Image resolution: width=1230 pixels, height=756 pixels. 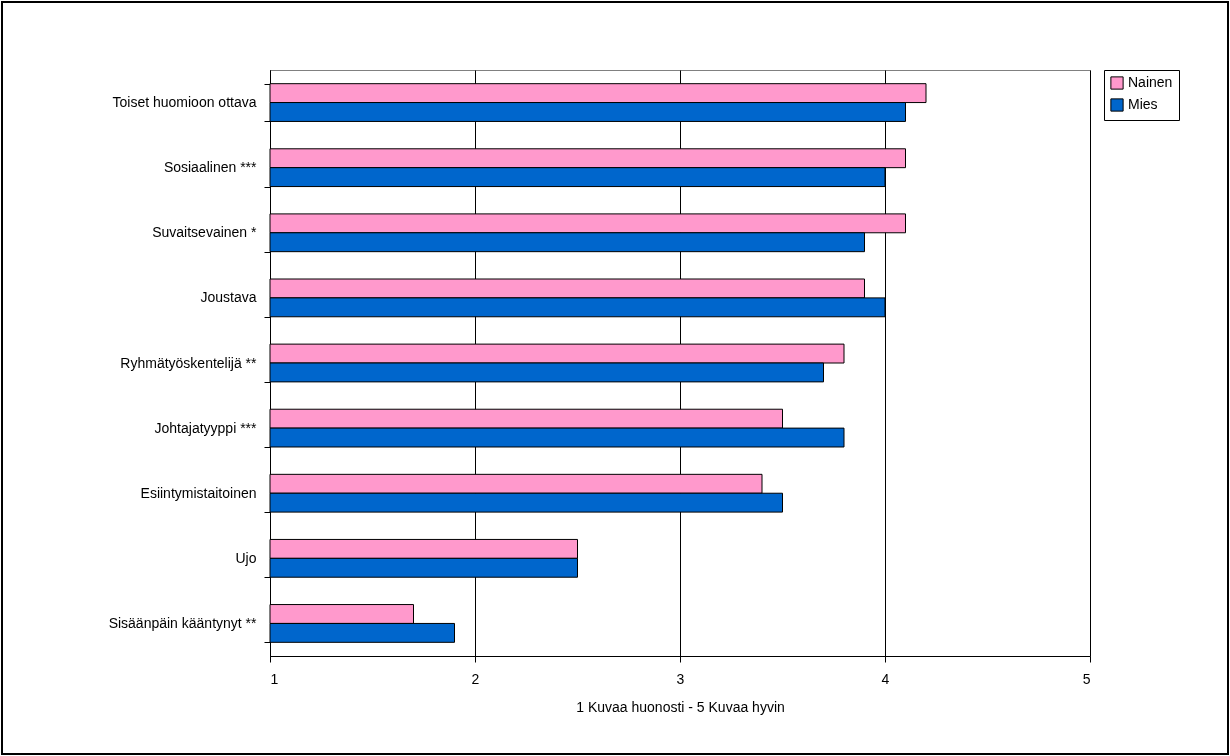 What do you see at coordinates (475, 678) in the screenshot?
I see `x-tick-label: 2` at bounding box center [475, 678].